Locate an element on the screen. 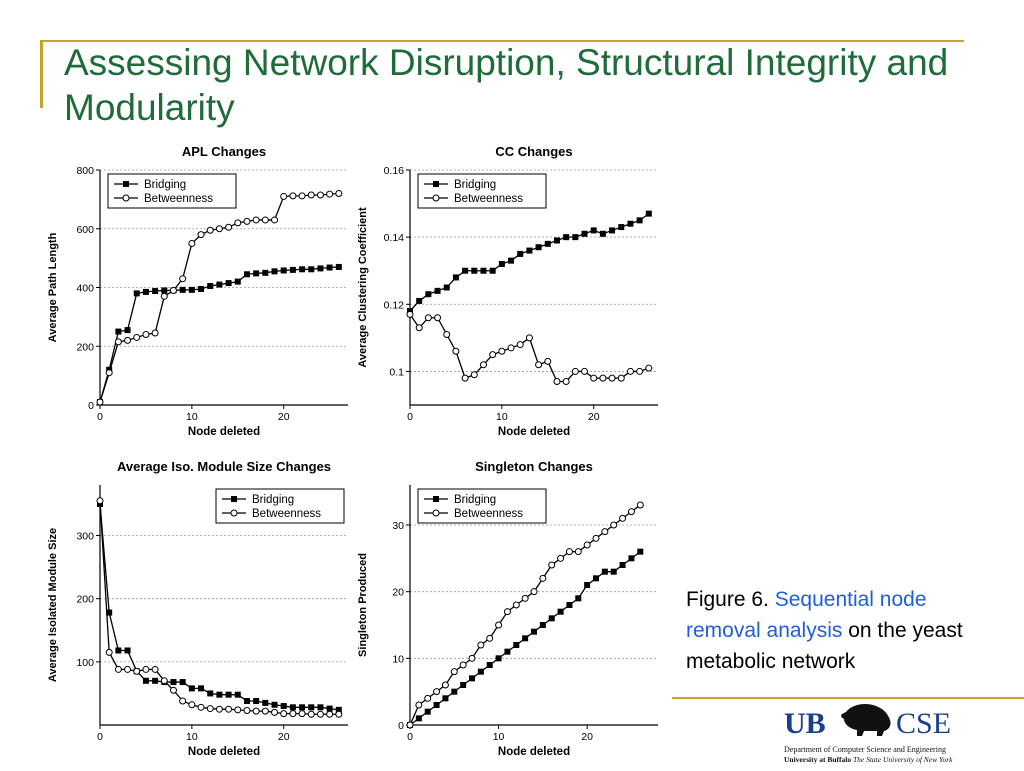 Image resolution: width=1024 pixels, height=771 pixels. caption-highlight: Sequential node removal analysis is located at coordinates (806, 615).